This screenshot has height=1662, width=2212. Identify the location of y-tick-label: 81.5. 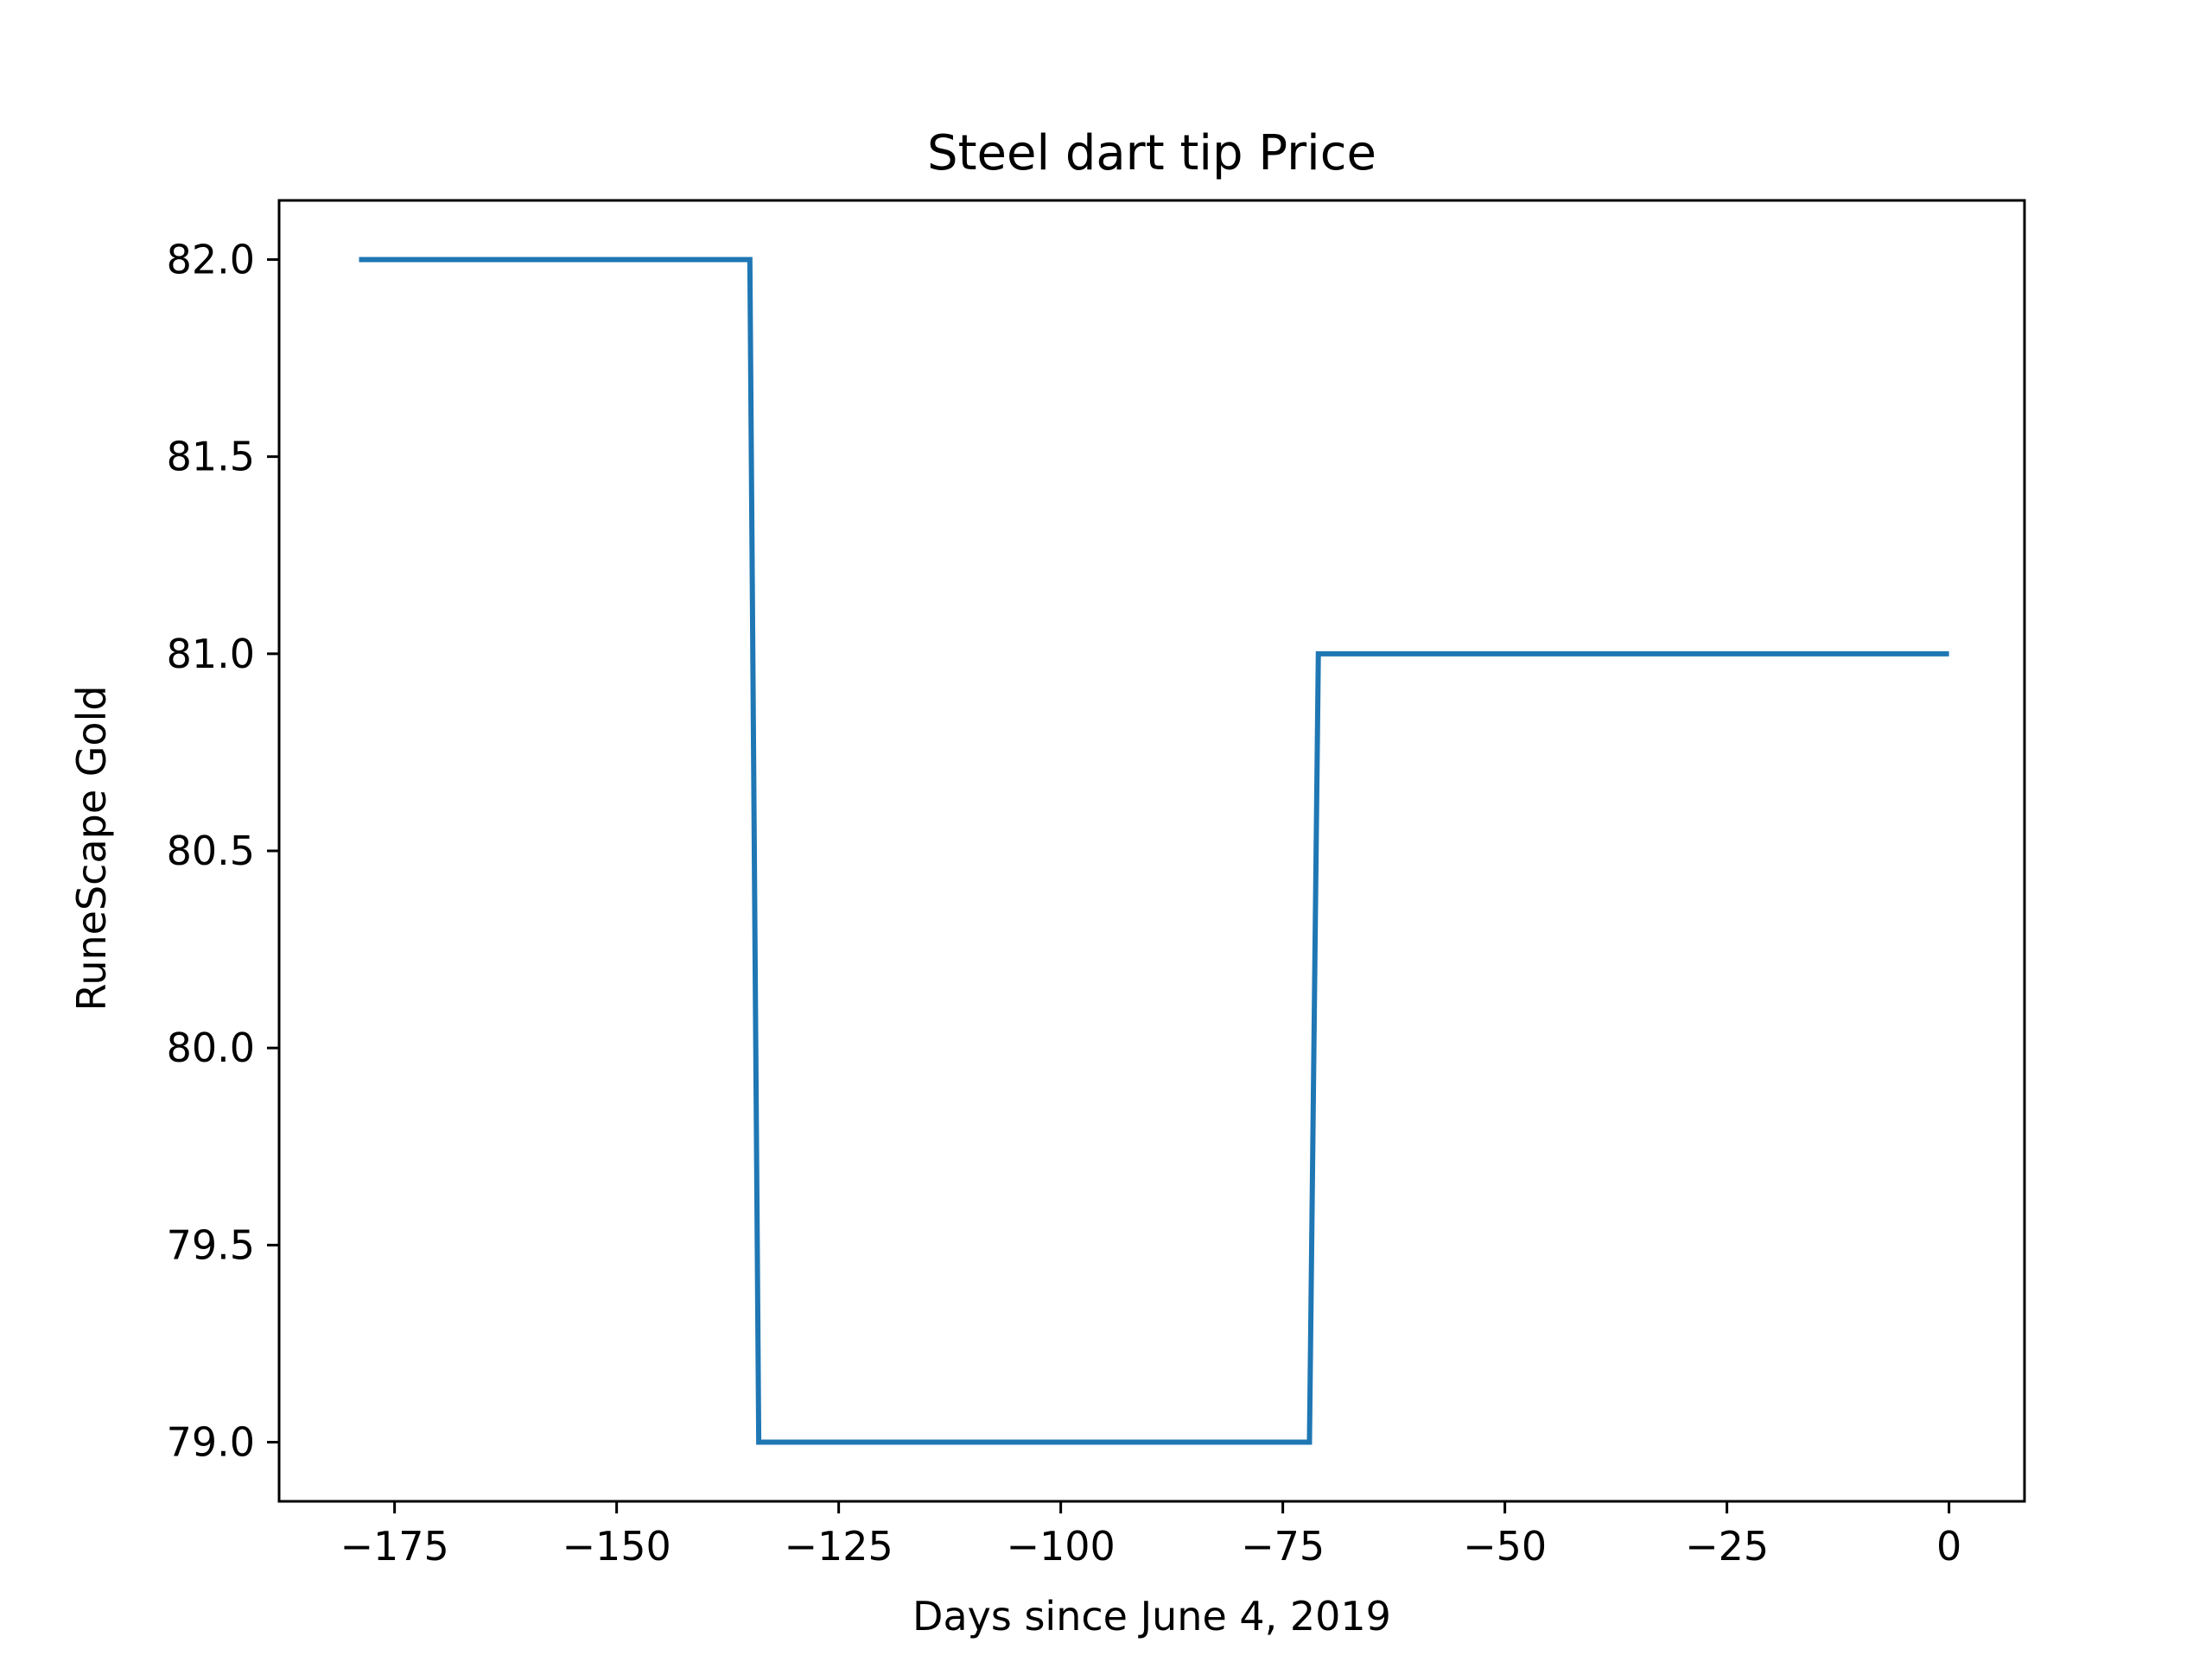
(211, 457).